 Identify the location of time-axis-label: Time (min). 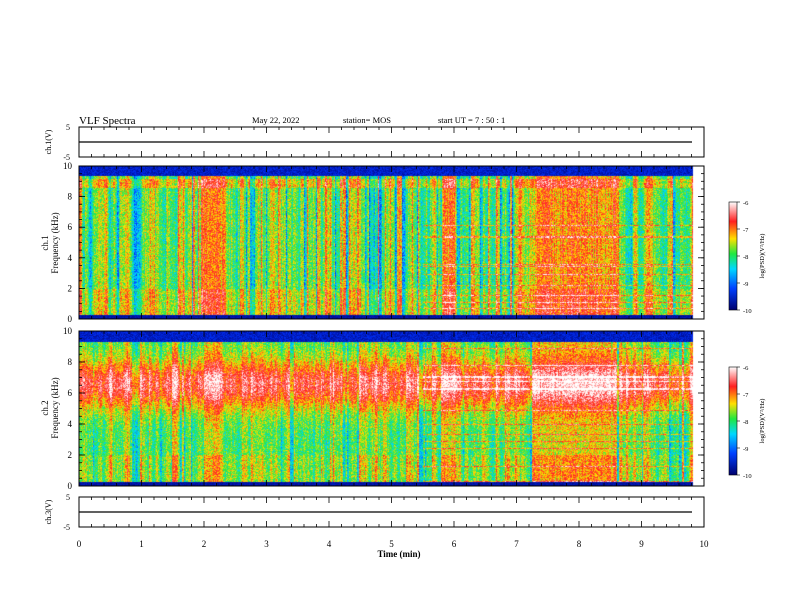
(398, 554).